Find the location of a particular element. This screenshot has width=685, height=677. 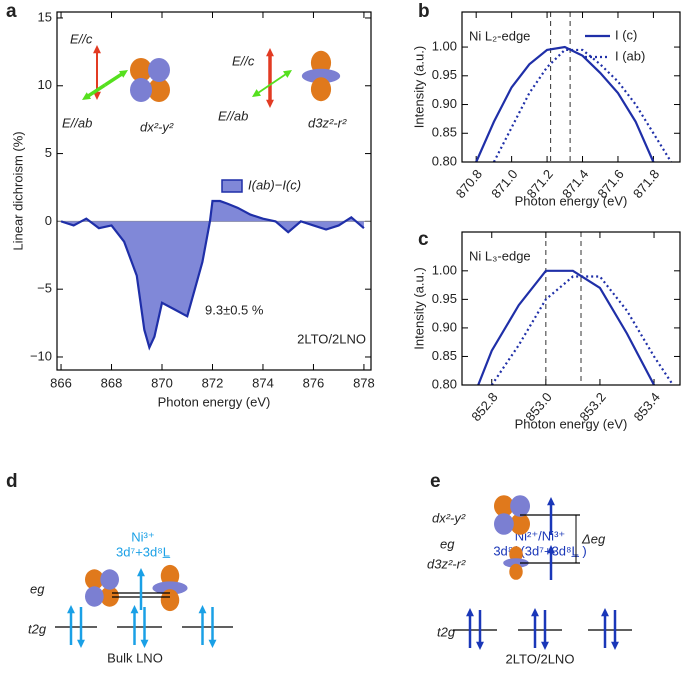

x-tick-label: 878 is located at coordinates (364, 382).